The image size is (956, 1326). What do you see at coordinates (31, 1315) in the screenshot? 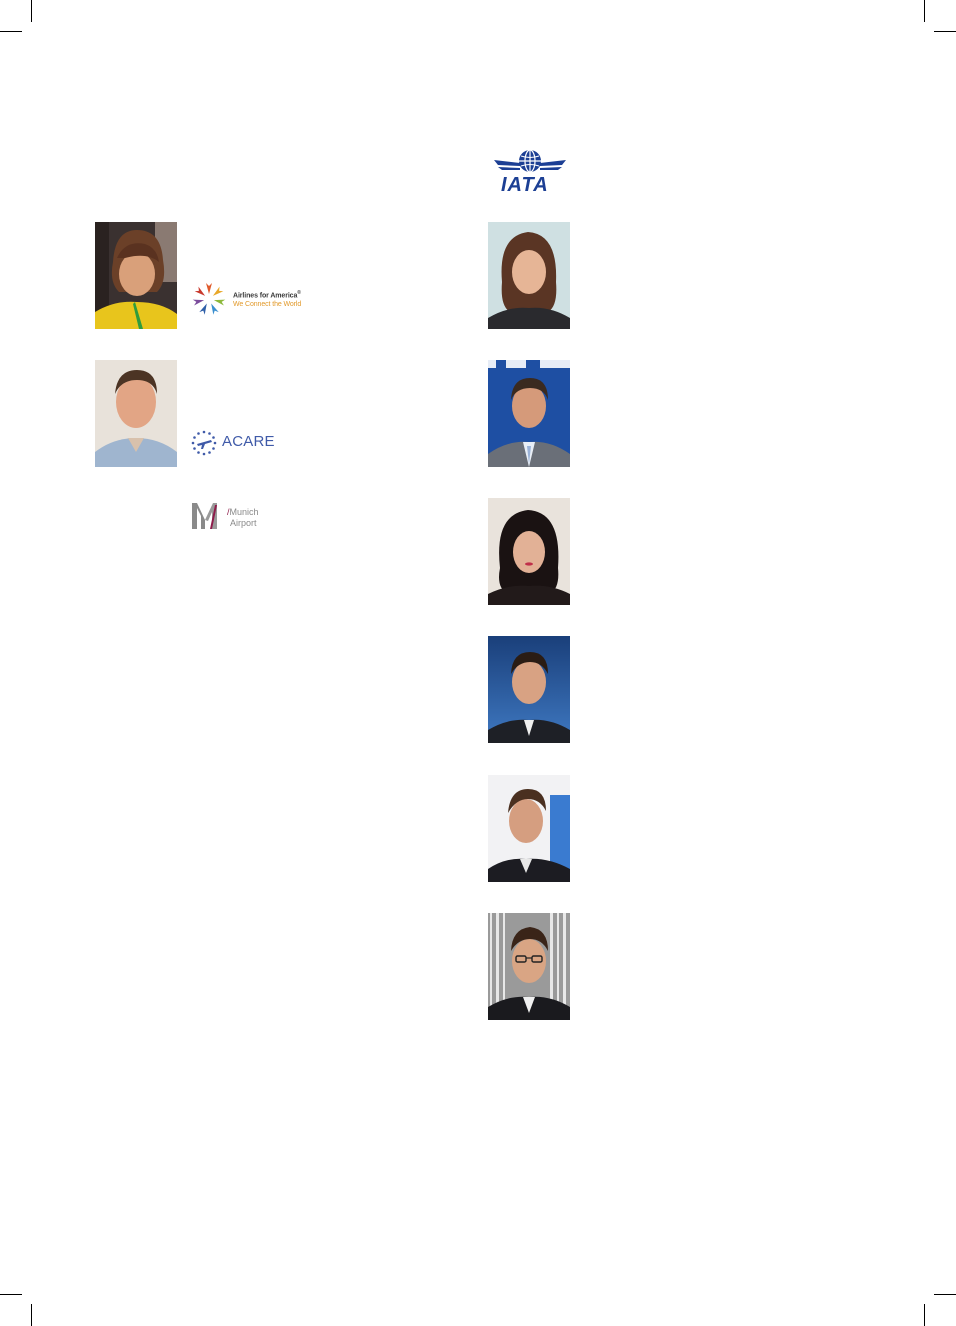
I see `crop-mark-bl-v` at bounding box center [31, 1315].